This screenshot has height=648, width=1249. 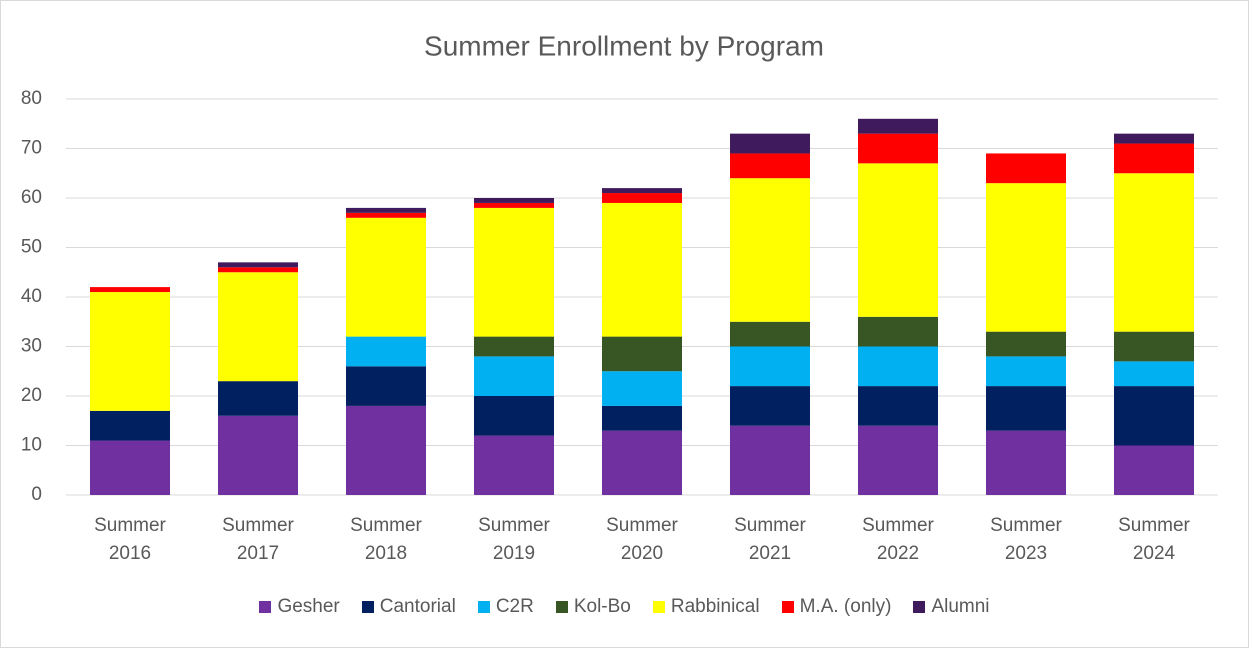 What do you see at coordinates (36, 494) in the screenshot?
I see `y-tick-label: 0` at bounding box center [36, 494].